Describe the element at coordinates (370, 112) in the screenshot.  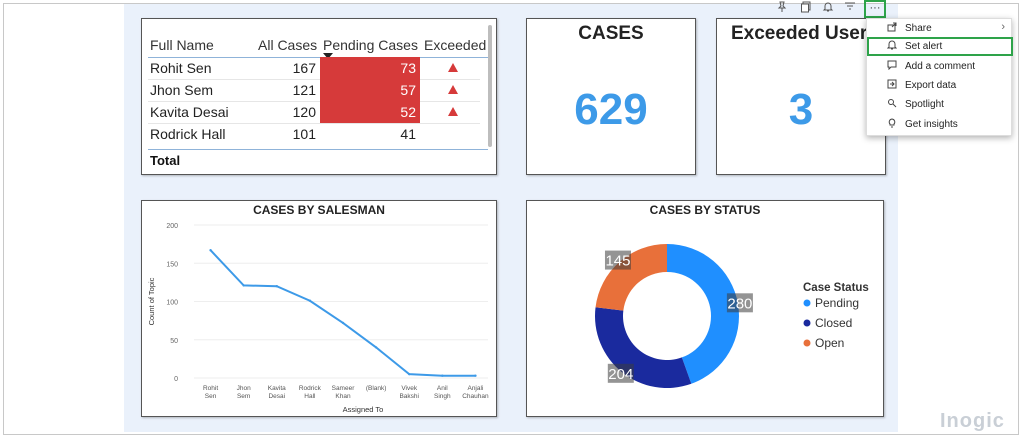
I see `cell-pending-cases: 52` at that location.